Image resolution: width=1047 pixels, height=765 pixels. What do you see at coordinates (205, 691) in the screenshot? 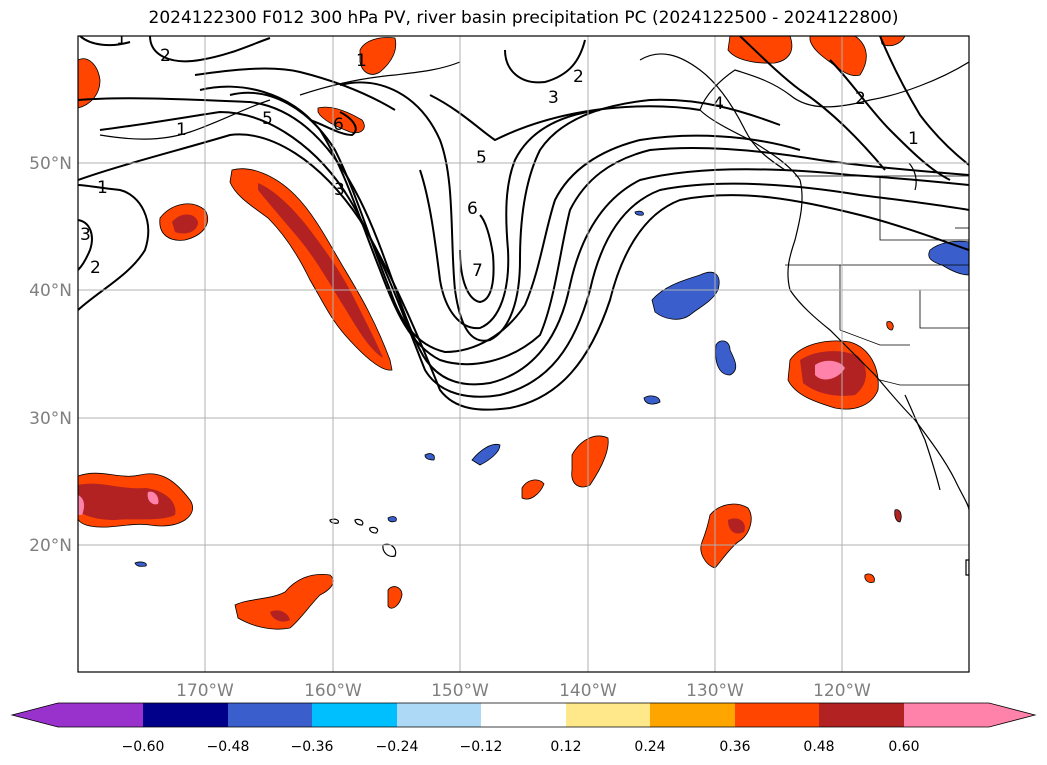
I see `lon-label-170w: 170°W` at bounding box center [205, 691].